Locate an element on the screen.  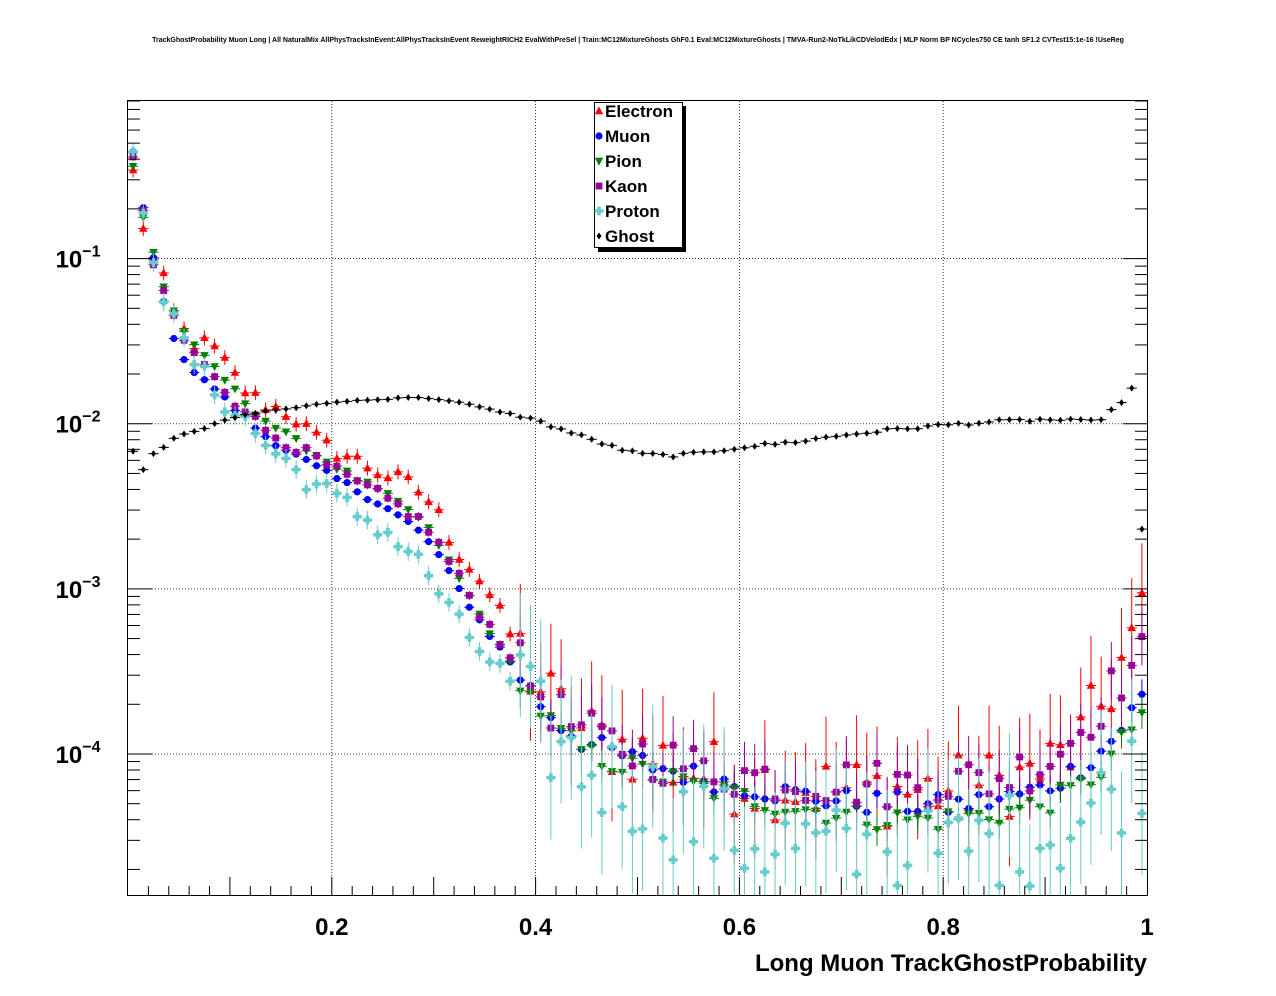
legend-marker-electron is located at coordinates (599, 110).